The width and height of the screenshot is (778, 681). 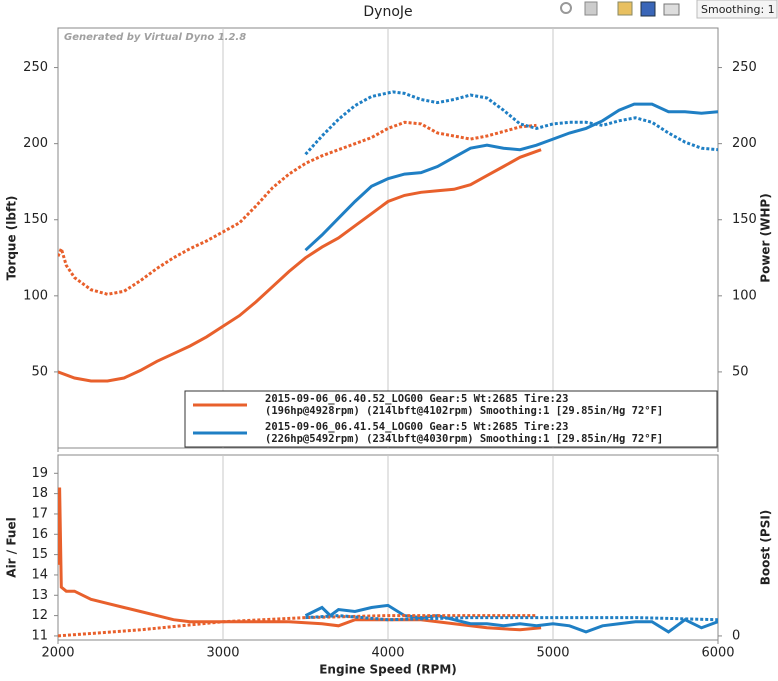 I want to click on y-tick-label: 13, so click(x=39, y=595).